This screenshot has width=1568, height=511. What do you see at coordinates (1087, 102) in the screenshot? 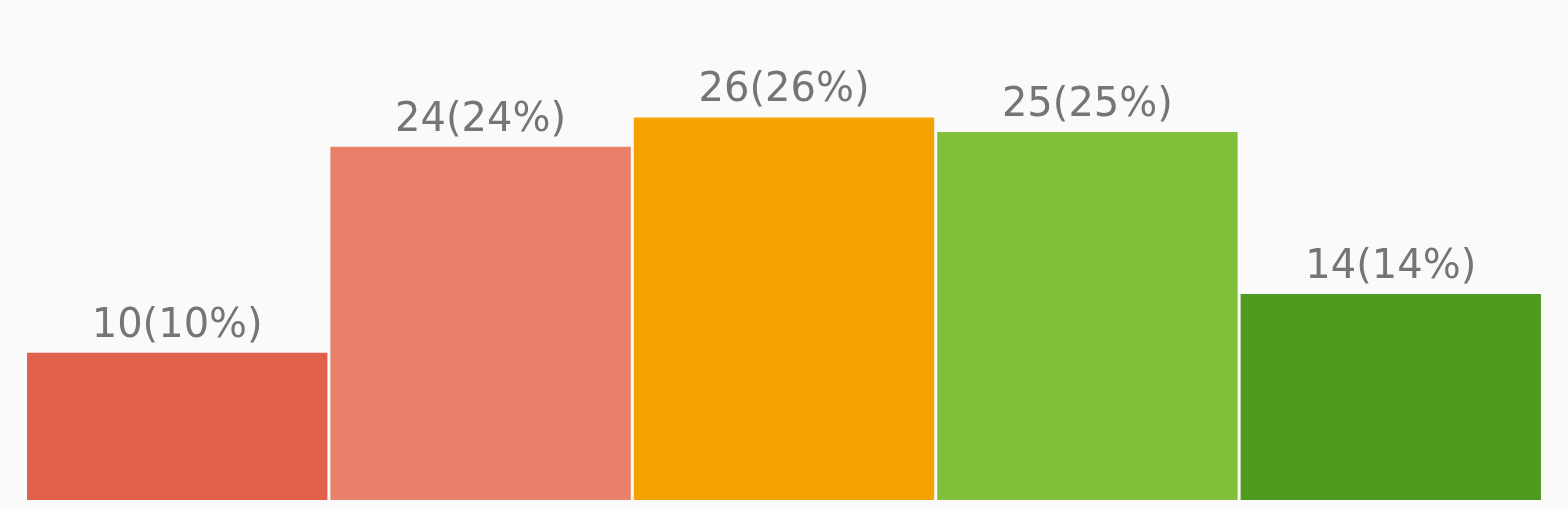
I see `data-label: 25(25%)` at bounding box center [1087, 102].